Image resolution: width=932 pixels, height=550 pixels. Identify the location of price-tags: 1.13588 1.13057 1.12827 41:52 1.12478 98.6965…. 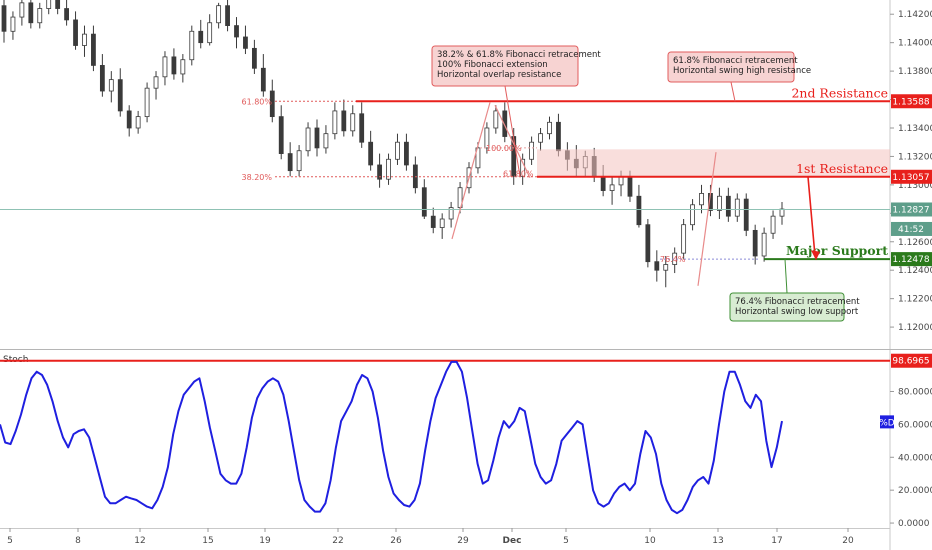
(905, 261).